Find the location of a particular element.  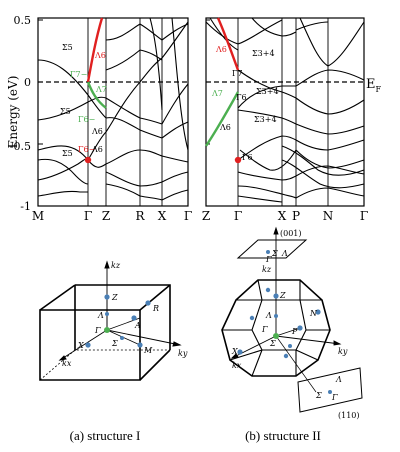

k-label-left-Gamma2: Γ is located at coordinates (188, 216).